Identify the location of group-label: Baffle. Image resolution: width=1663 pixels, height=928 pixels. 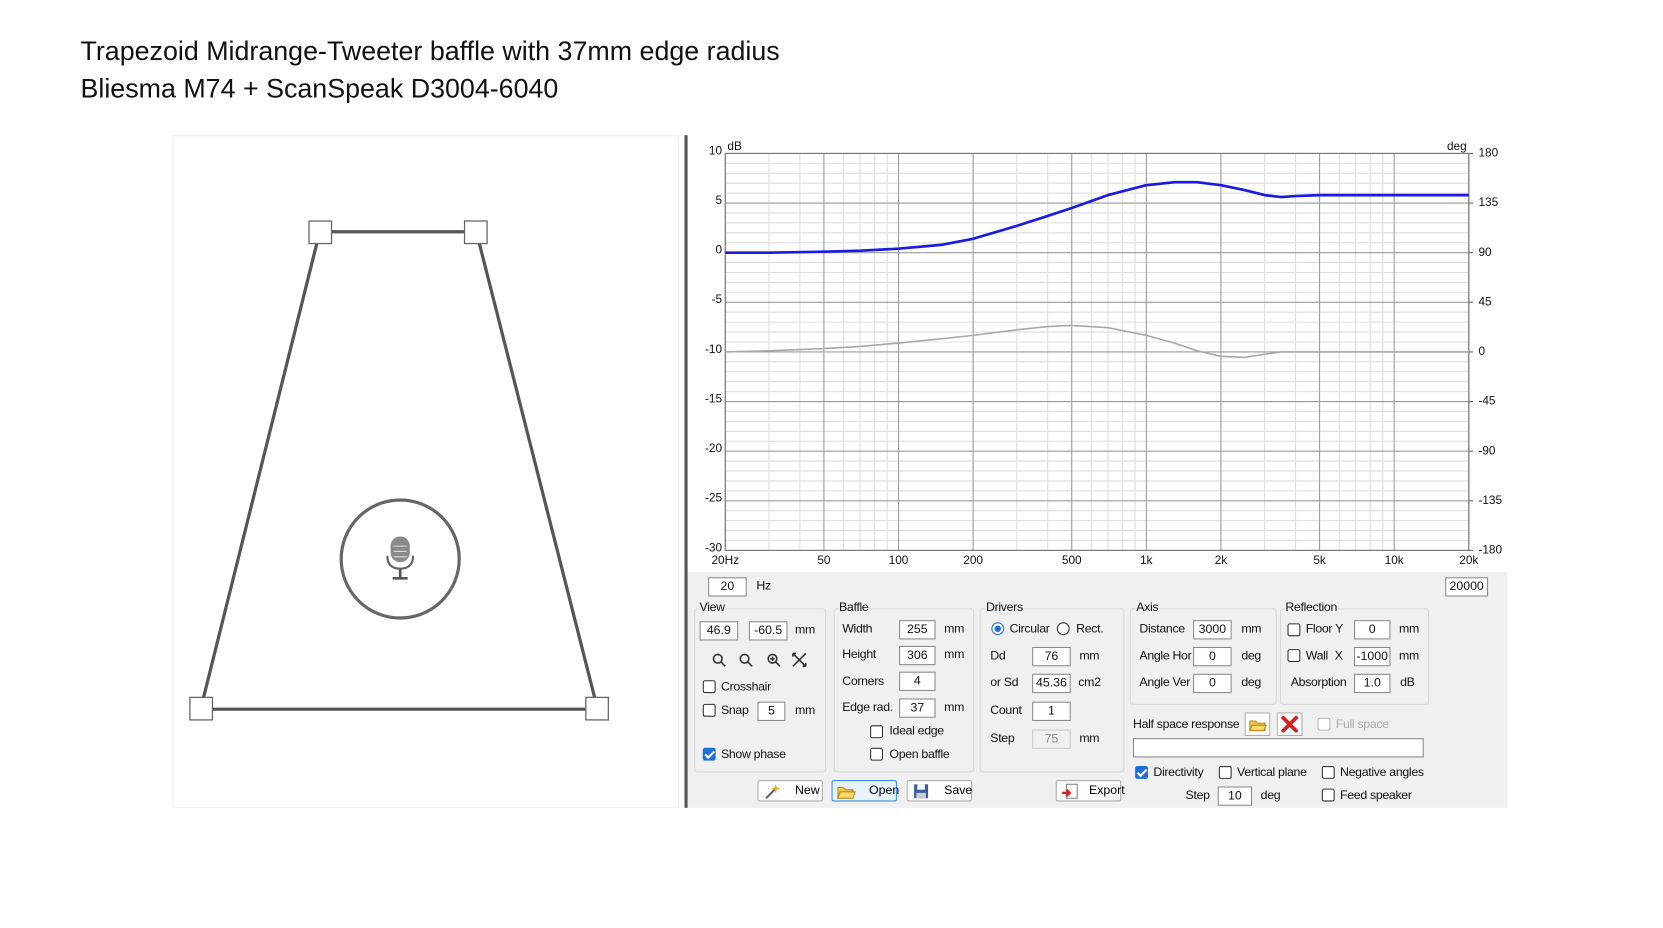
(854, 608).